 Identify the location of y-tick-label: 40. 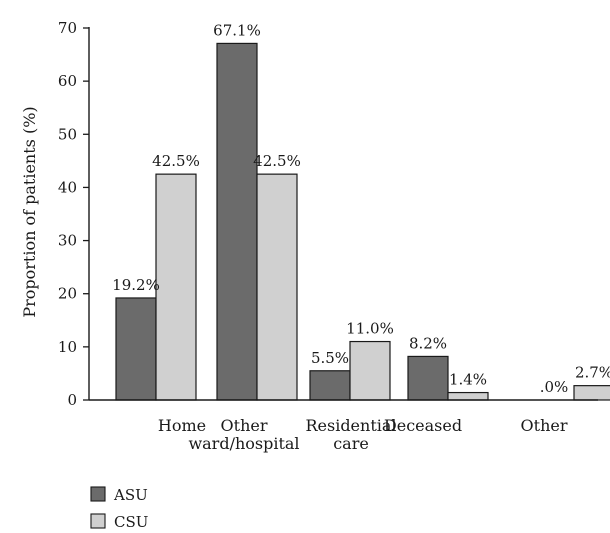
(67, 187).